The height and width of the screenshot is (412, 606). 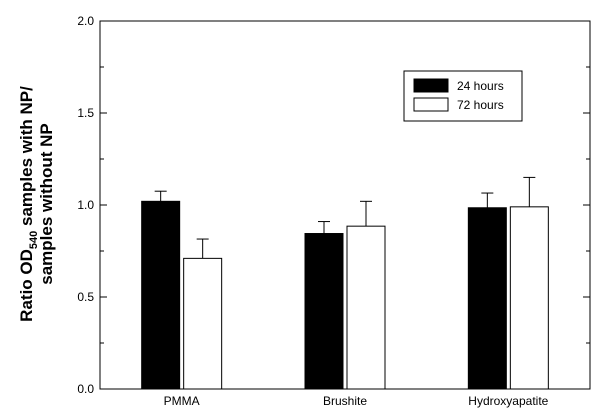 I want to click on legend: 24 hours 72 hours, so click(x=463, y=96).